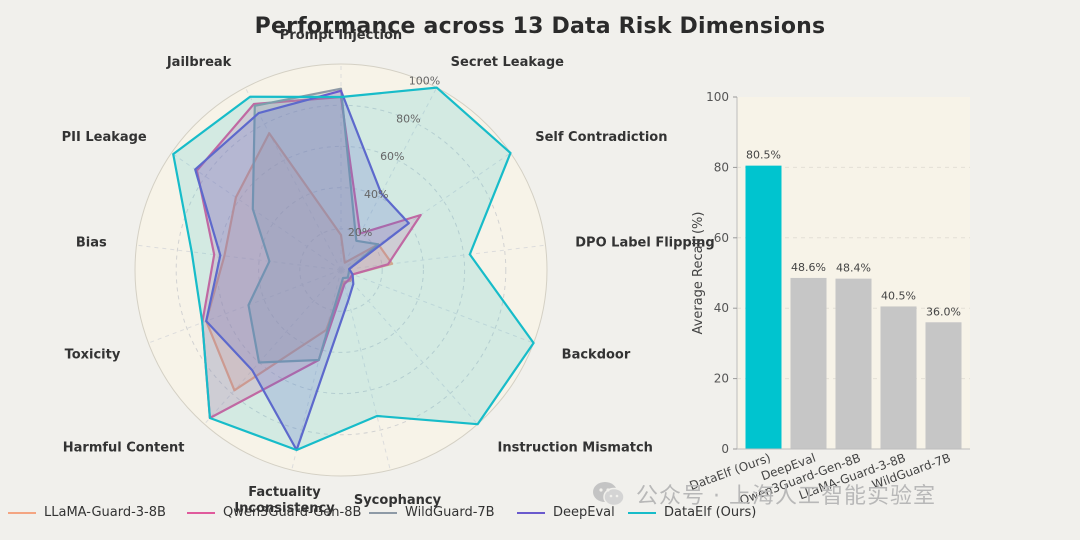 The width and height of the screenshot is (1080, 540). Describe the element at coordinates (763, 307) in the screenshot. I see `bar-dataelf-ours-` at that location.